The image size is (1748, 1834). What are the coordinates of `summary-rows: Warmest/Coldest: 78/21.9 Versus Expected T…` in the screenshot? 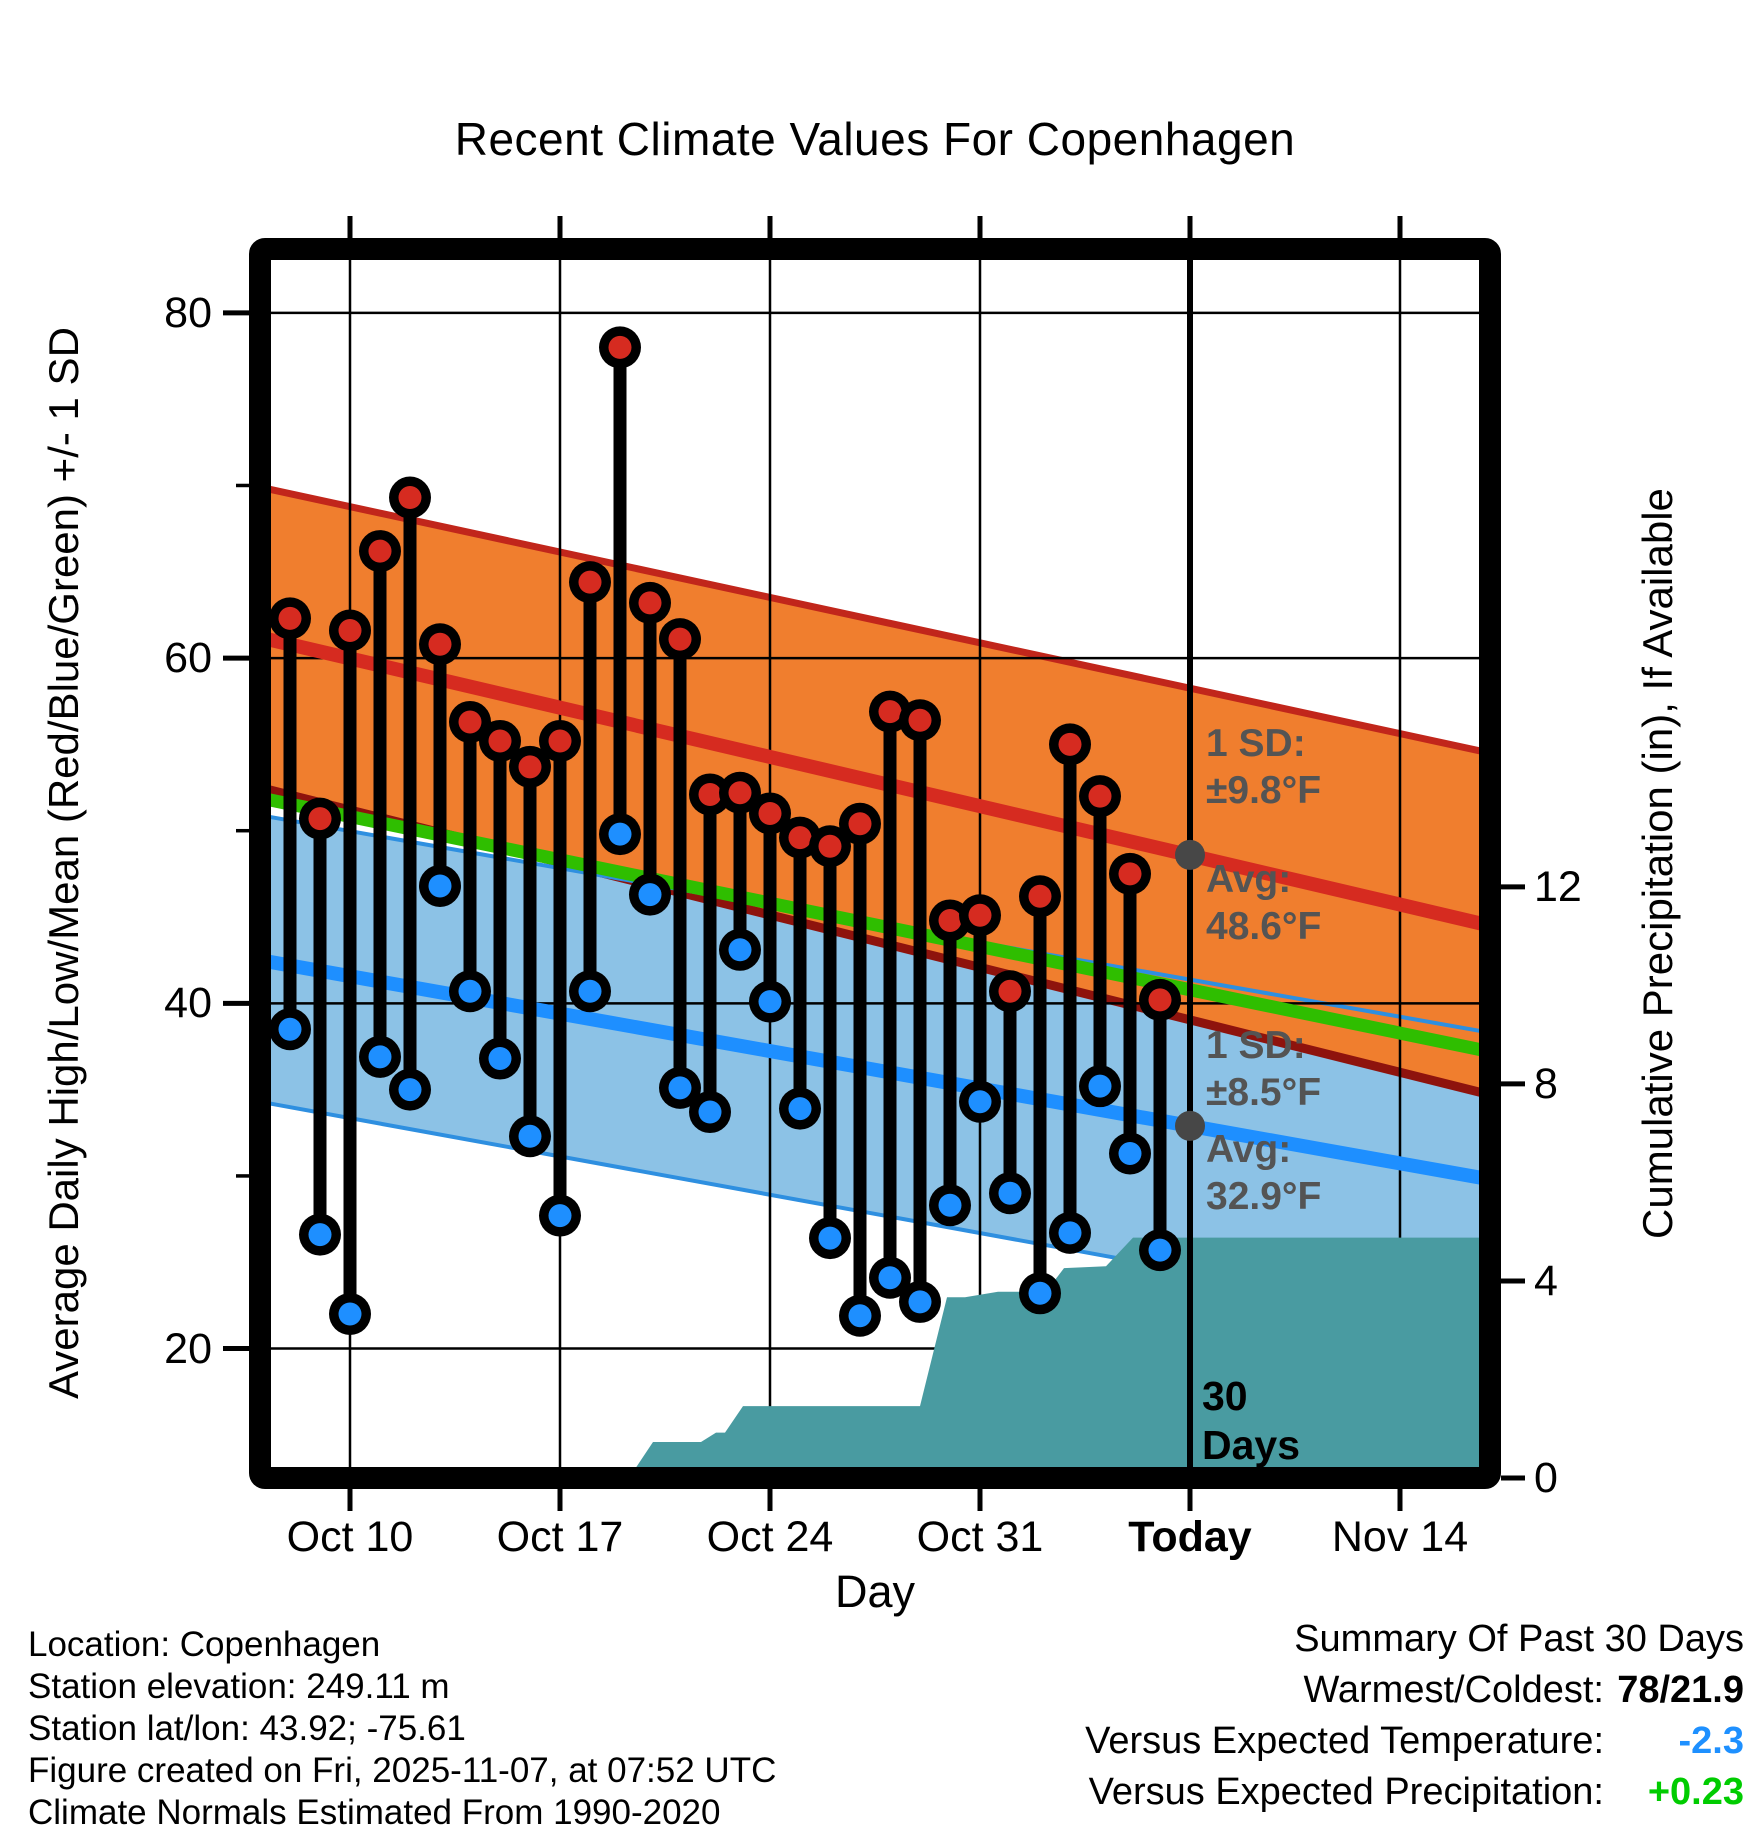 It's located at (1347, 1741).